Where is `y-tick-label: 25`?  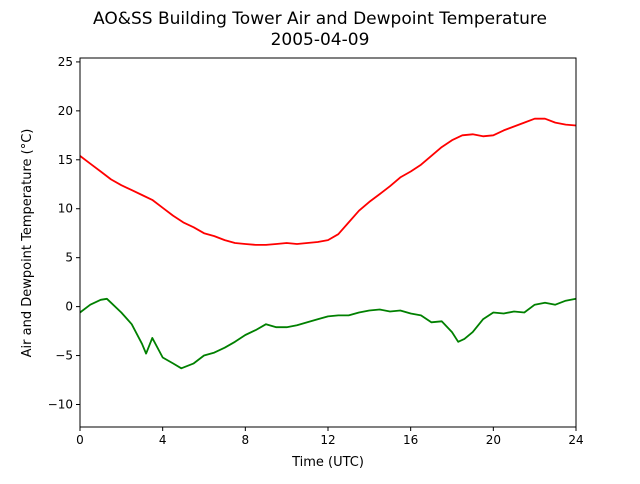
y-tick-label: 25 is located at coordinates (65, 62).